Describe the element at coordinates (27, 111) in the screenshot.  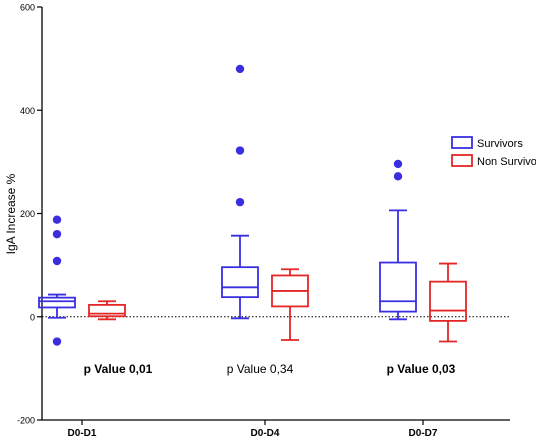
I see `y-tick-label: 400` at that location.